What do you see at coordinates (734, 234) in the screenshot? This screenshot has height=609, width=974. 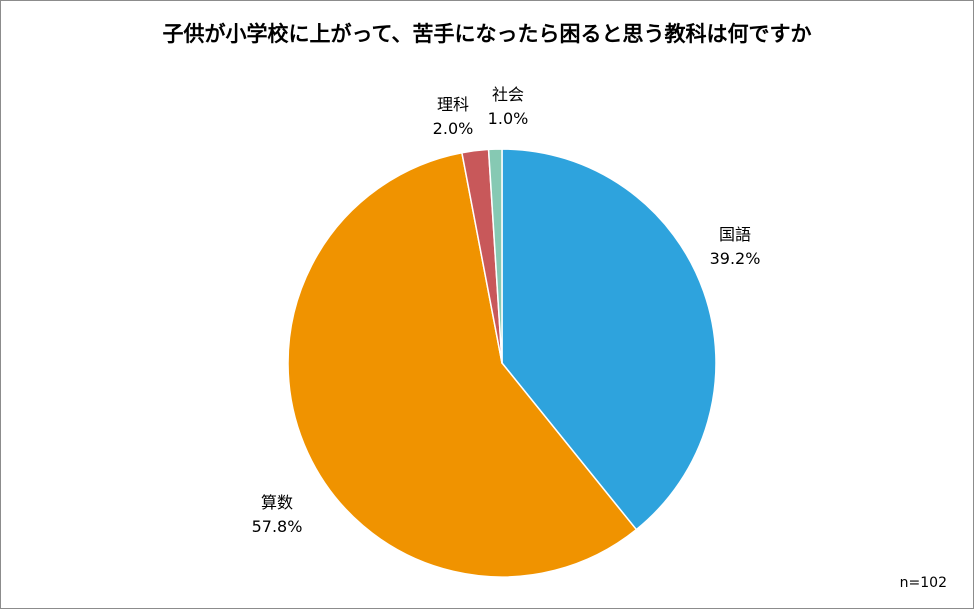 I see `slice-label-kokugo-name: 国語` at bounding box center [734, 234].